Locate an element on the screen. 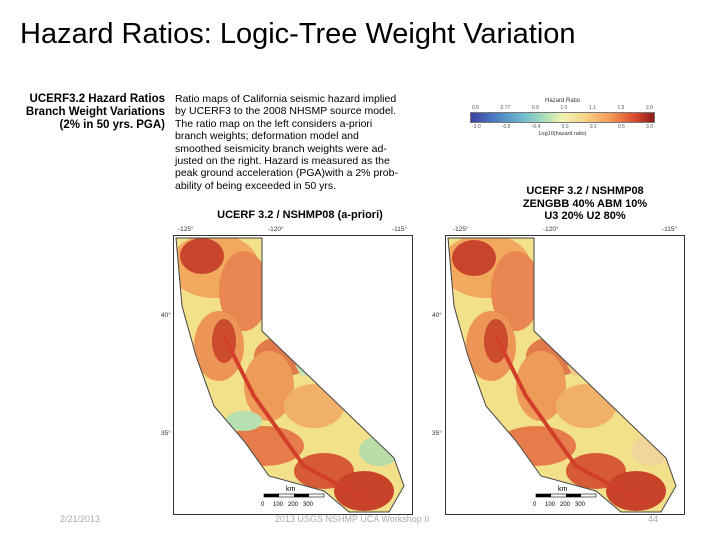 The image size is (720, 540). legend-bottom-tick: 0.0 is located at coordinates (565, 127).